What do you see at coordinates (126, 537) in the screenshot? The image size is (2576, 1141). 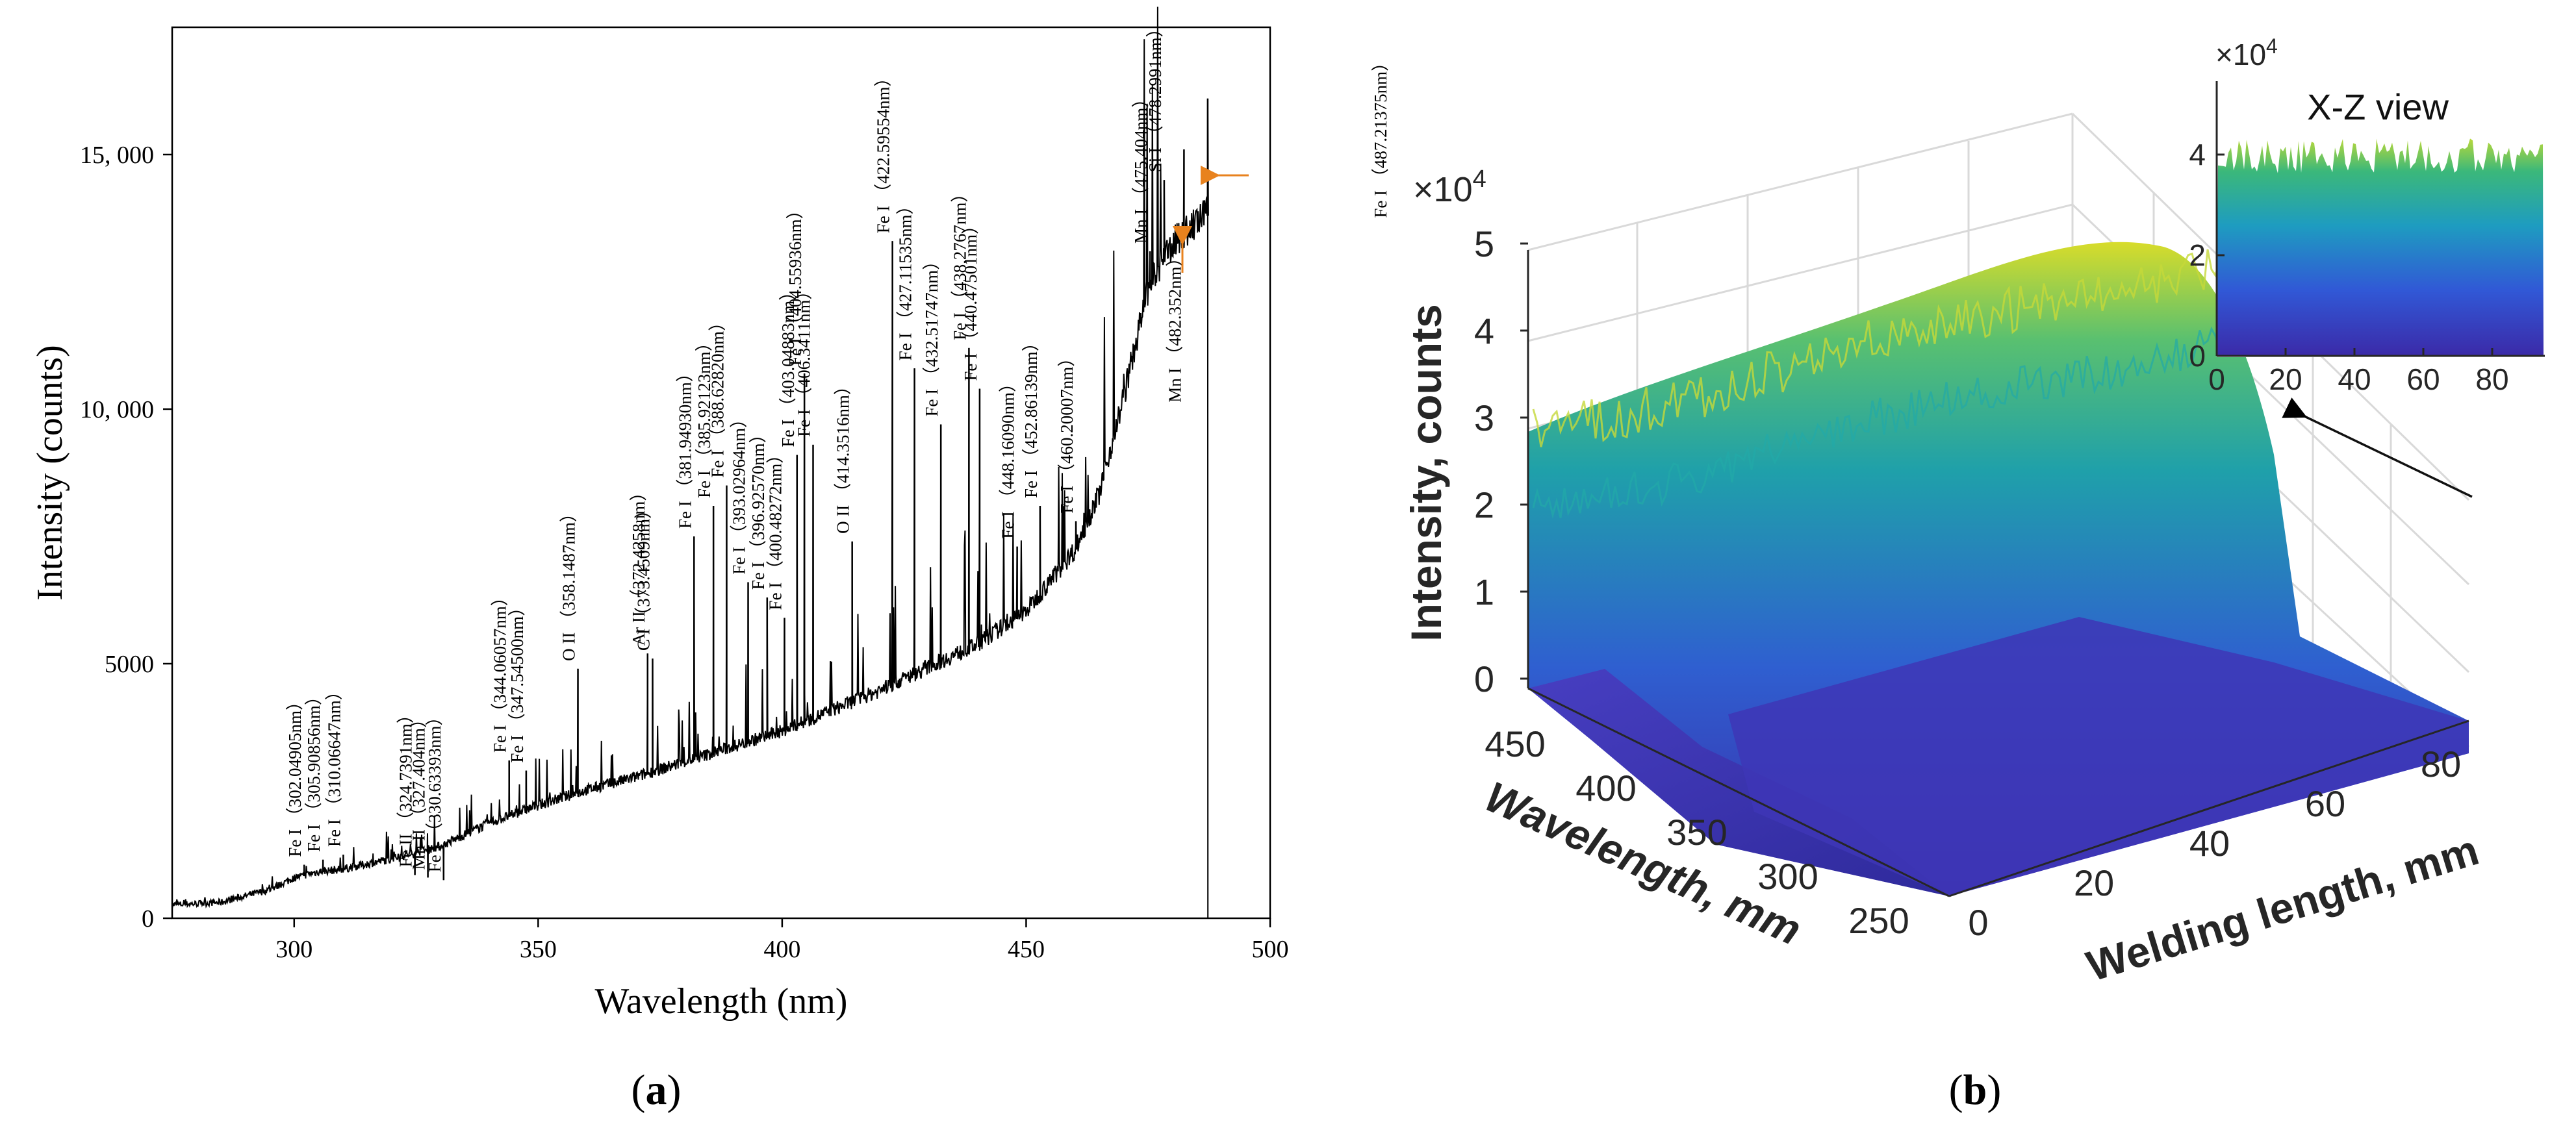 I see `y-ticks: 0 5000 10, 000 15, 000` at bounding box center [126, 537].